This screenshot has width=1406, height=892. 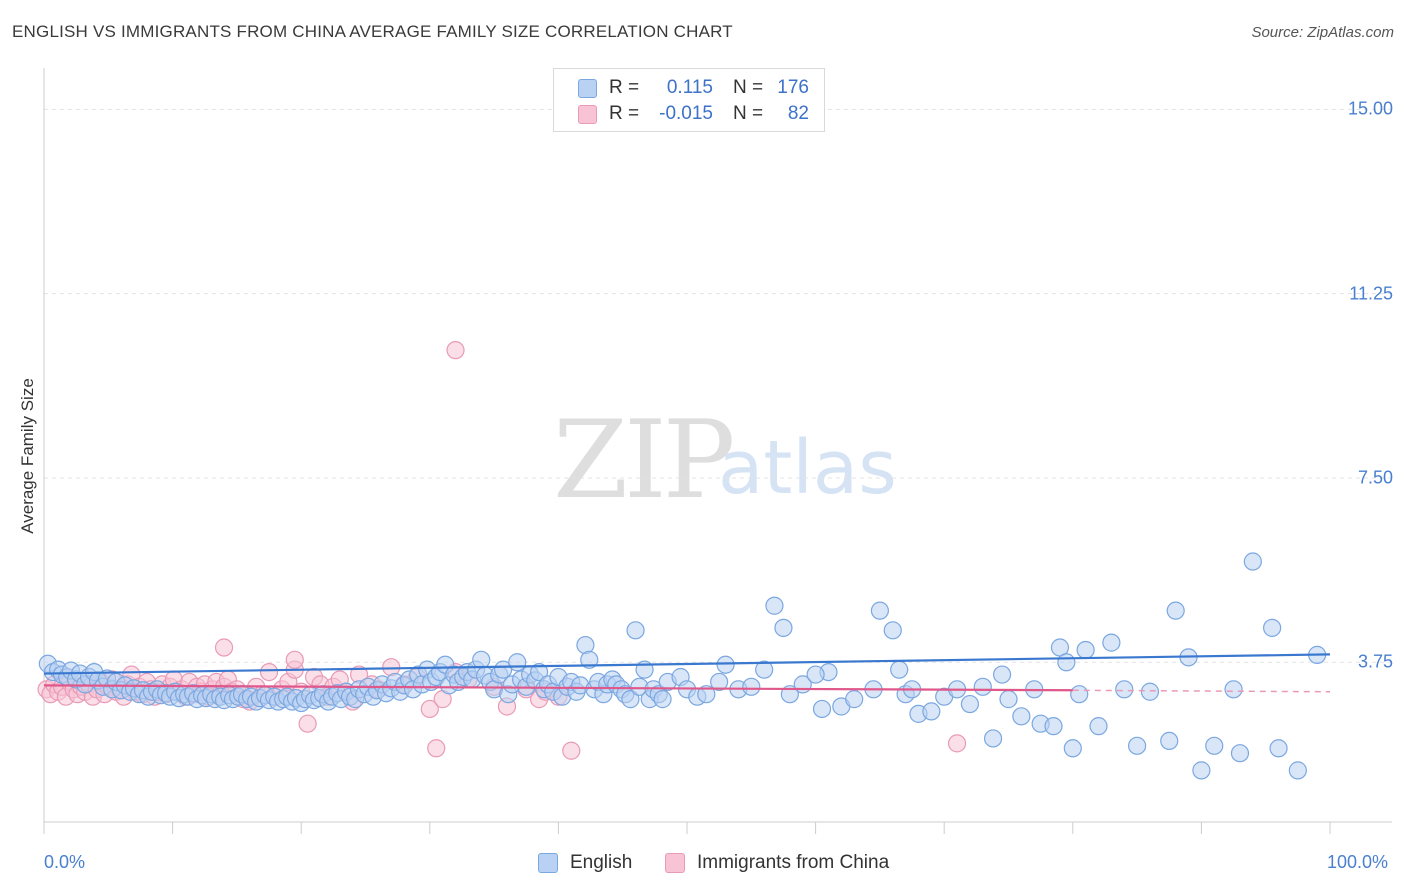 I want to click on y-tick-label: 15.00, so click(x=1370, y=108).